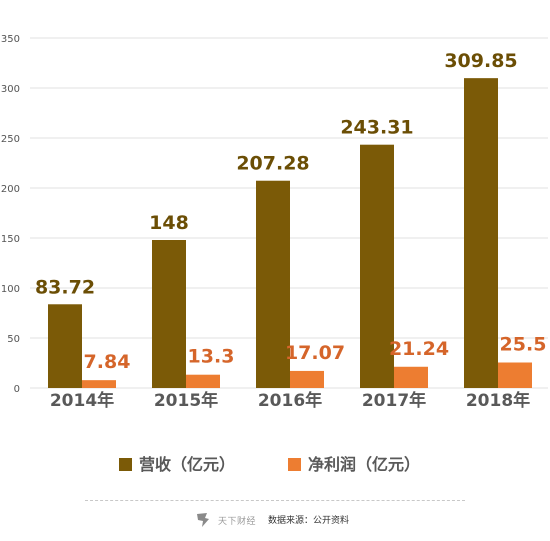 The width and height of the screenshot is (550, 541). Describe the element at coordinates (82, 400) in the screenshot. I see `x-tick-label: 2014年` at that location.